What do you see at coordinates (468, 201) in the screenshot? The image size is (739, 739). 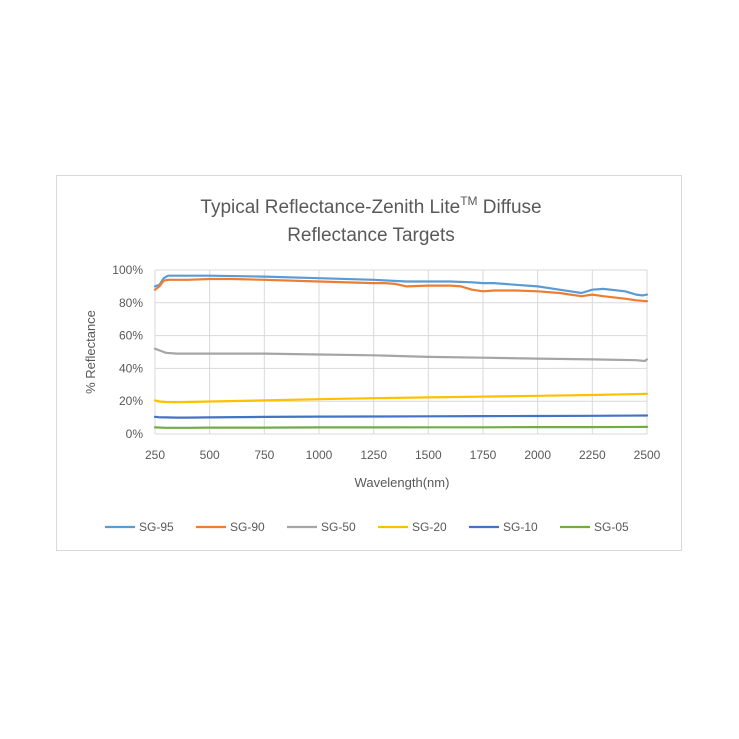 I see `chart-title-superscript: TM` at bounding box center [468, 201].